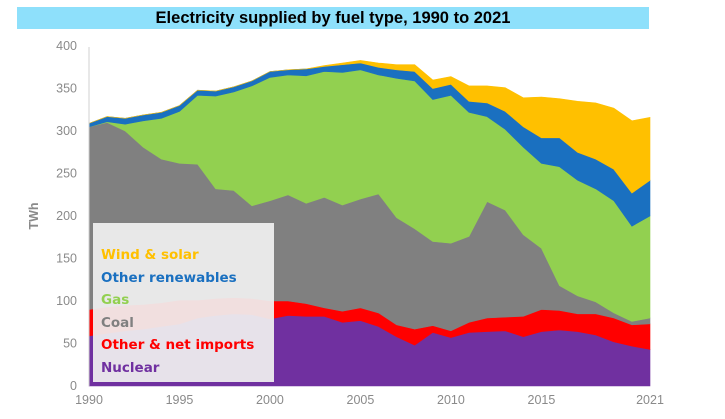  I want to click on y-tick-label: 250, so click(66, 174).